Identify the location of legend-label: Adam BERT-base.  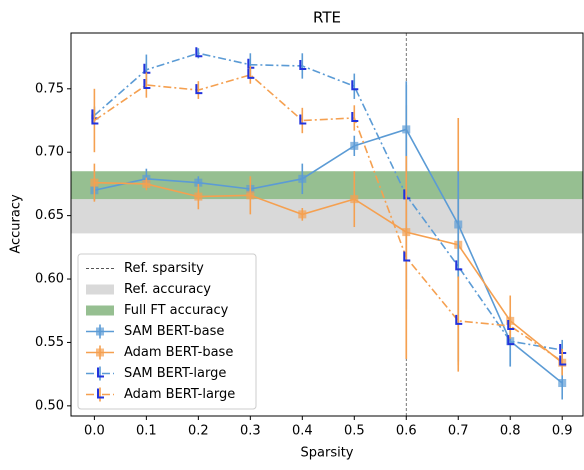
(178, 352).